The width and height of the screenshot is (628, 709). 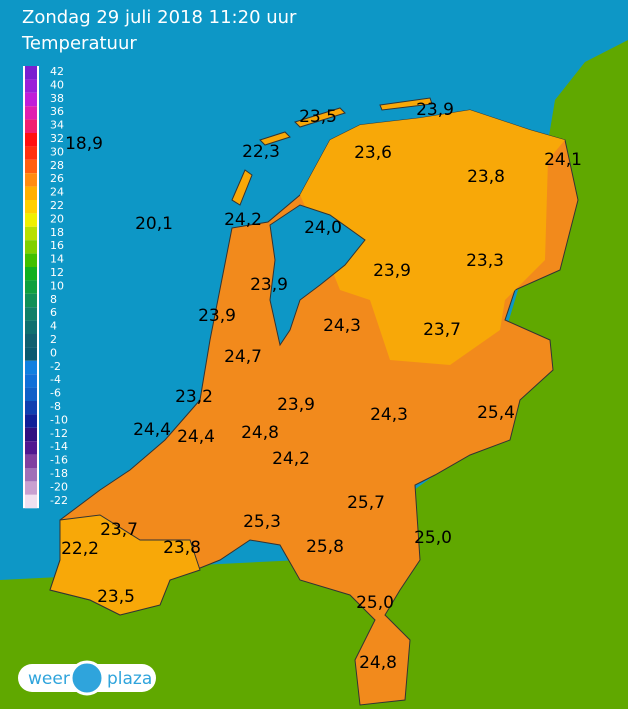 What do you see at coordinates (55, 379) in the screenshot?
I see `legend-label: -4` at bounding box center [55, 379].